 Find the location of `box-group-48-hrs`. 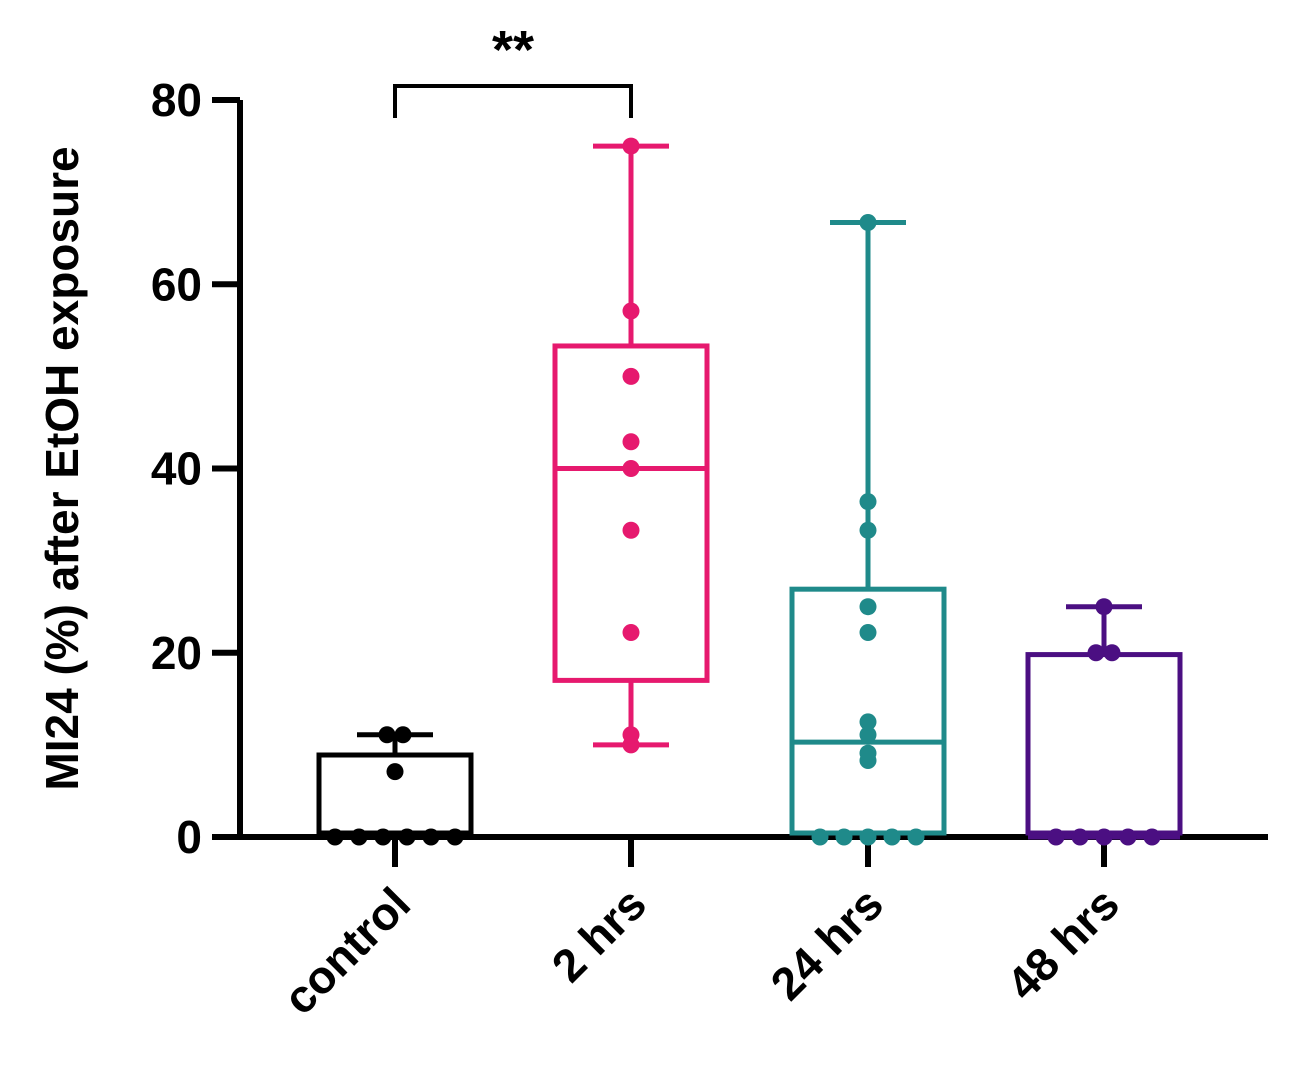

box-group-48-hrs is located at coordinates (1104, 722).